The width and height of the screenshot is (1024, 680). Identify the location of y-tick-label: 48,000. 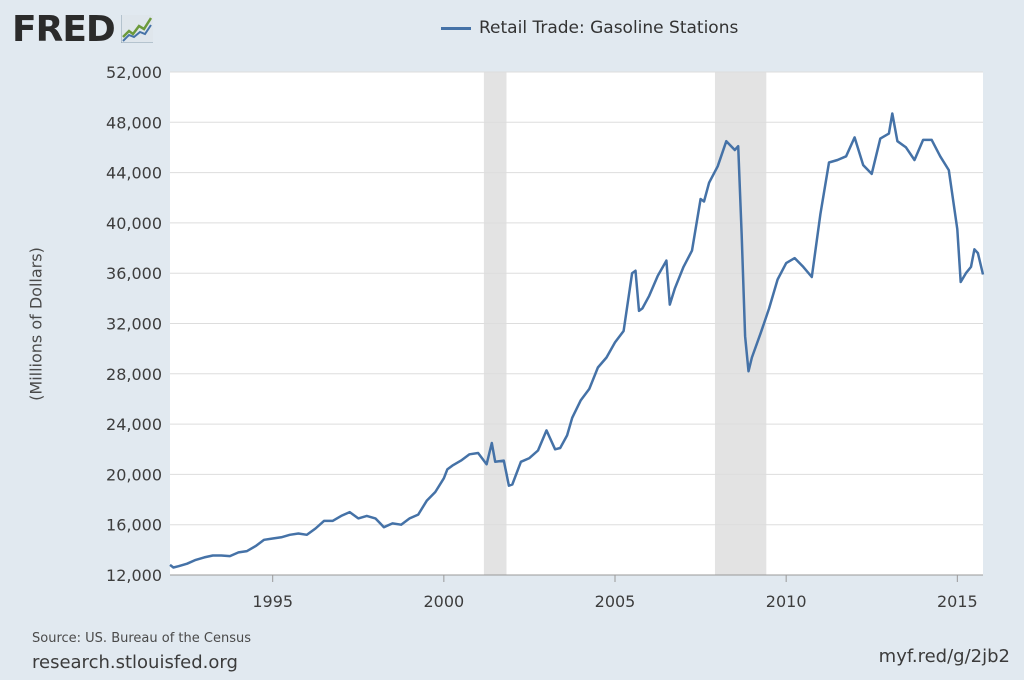
(134, 122).